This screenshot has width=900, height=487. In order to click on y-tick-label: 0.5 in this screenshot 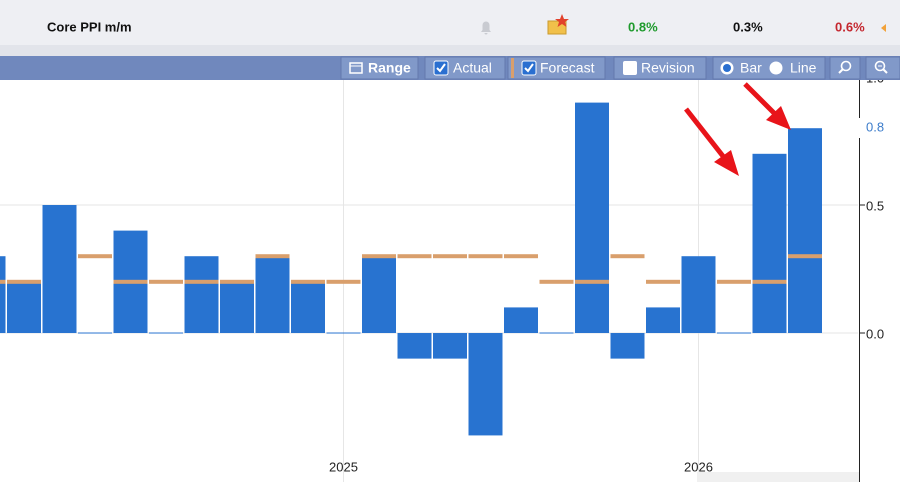, I will do `click(875, 205)`.